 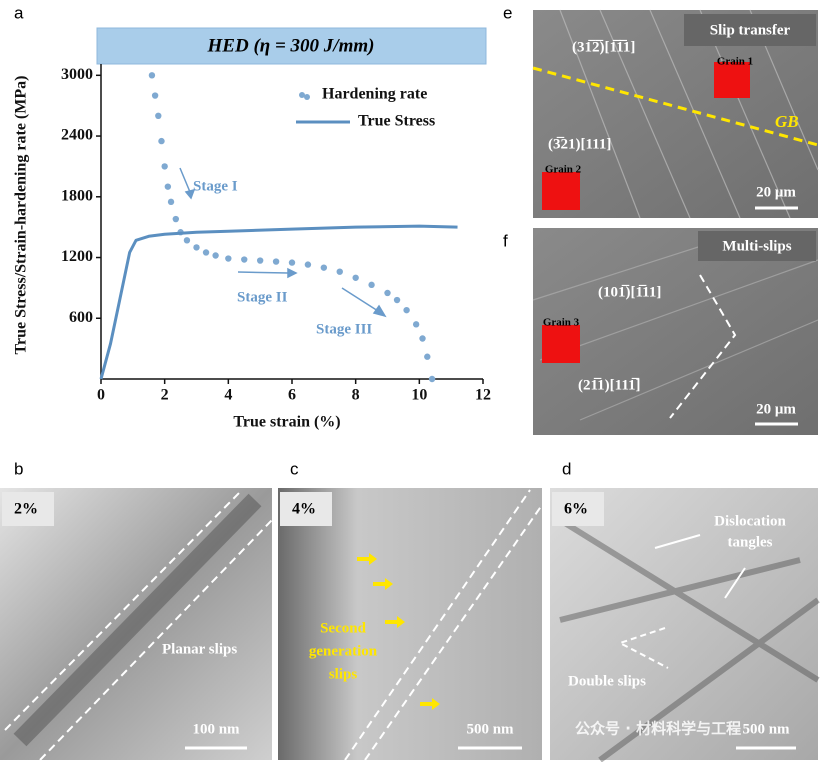 I want to click on y-tick-label: 600, so click(x=81, y=317).